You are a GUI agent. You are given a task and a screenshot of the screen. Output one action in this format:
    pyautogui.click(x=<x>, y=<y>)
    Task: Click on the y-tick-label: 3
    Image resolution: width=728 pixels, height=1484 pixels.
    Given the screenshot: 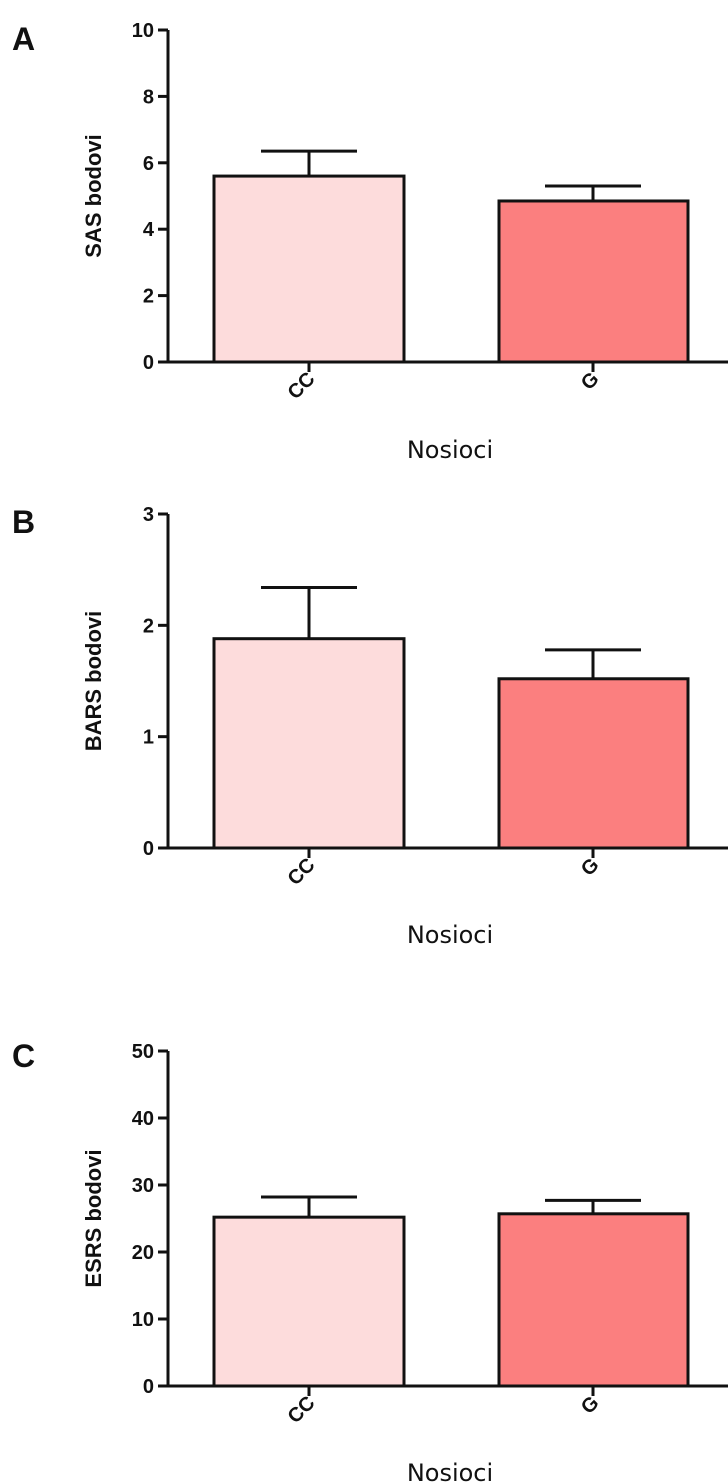 What is the action you would take?
    pyautogui.click(x=148, y=515)
    